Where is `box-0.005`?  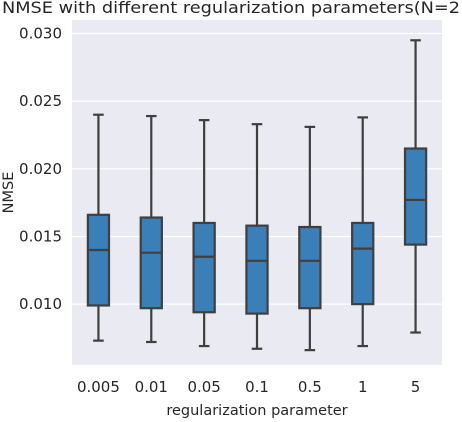
box-0.005 is located at coordinates (98, 227).